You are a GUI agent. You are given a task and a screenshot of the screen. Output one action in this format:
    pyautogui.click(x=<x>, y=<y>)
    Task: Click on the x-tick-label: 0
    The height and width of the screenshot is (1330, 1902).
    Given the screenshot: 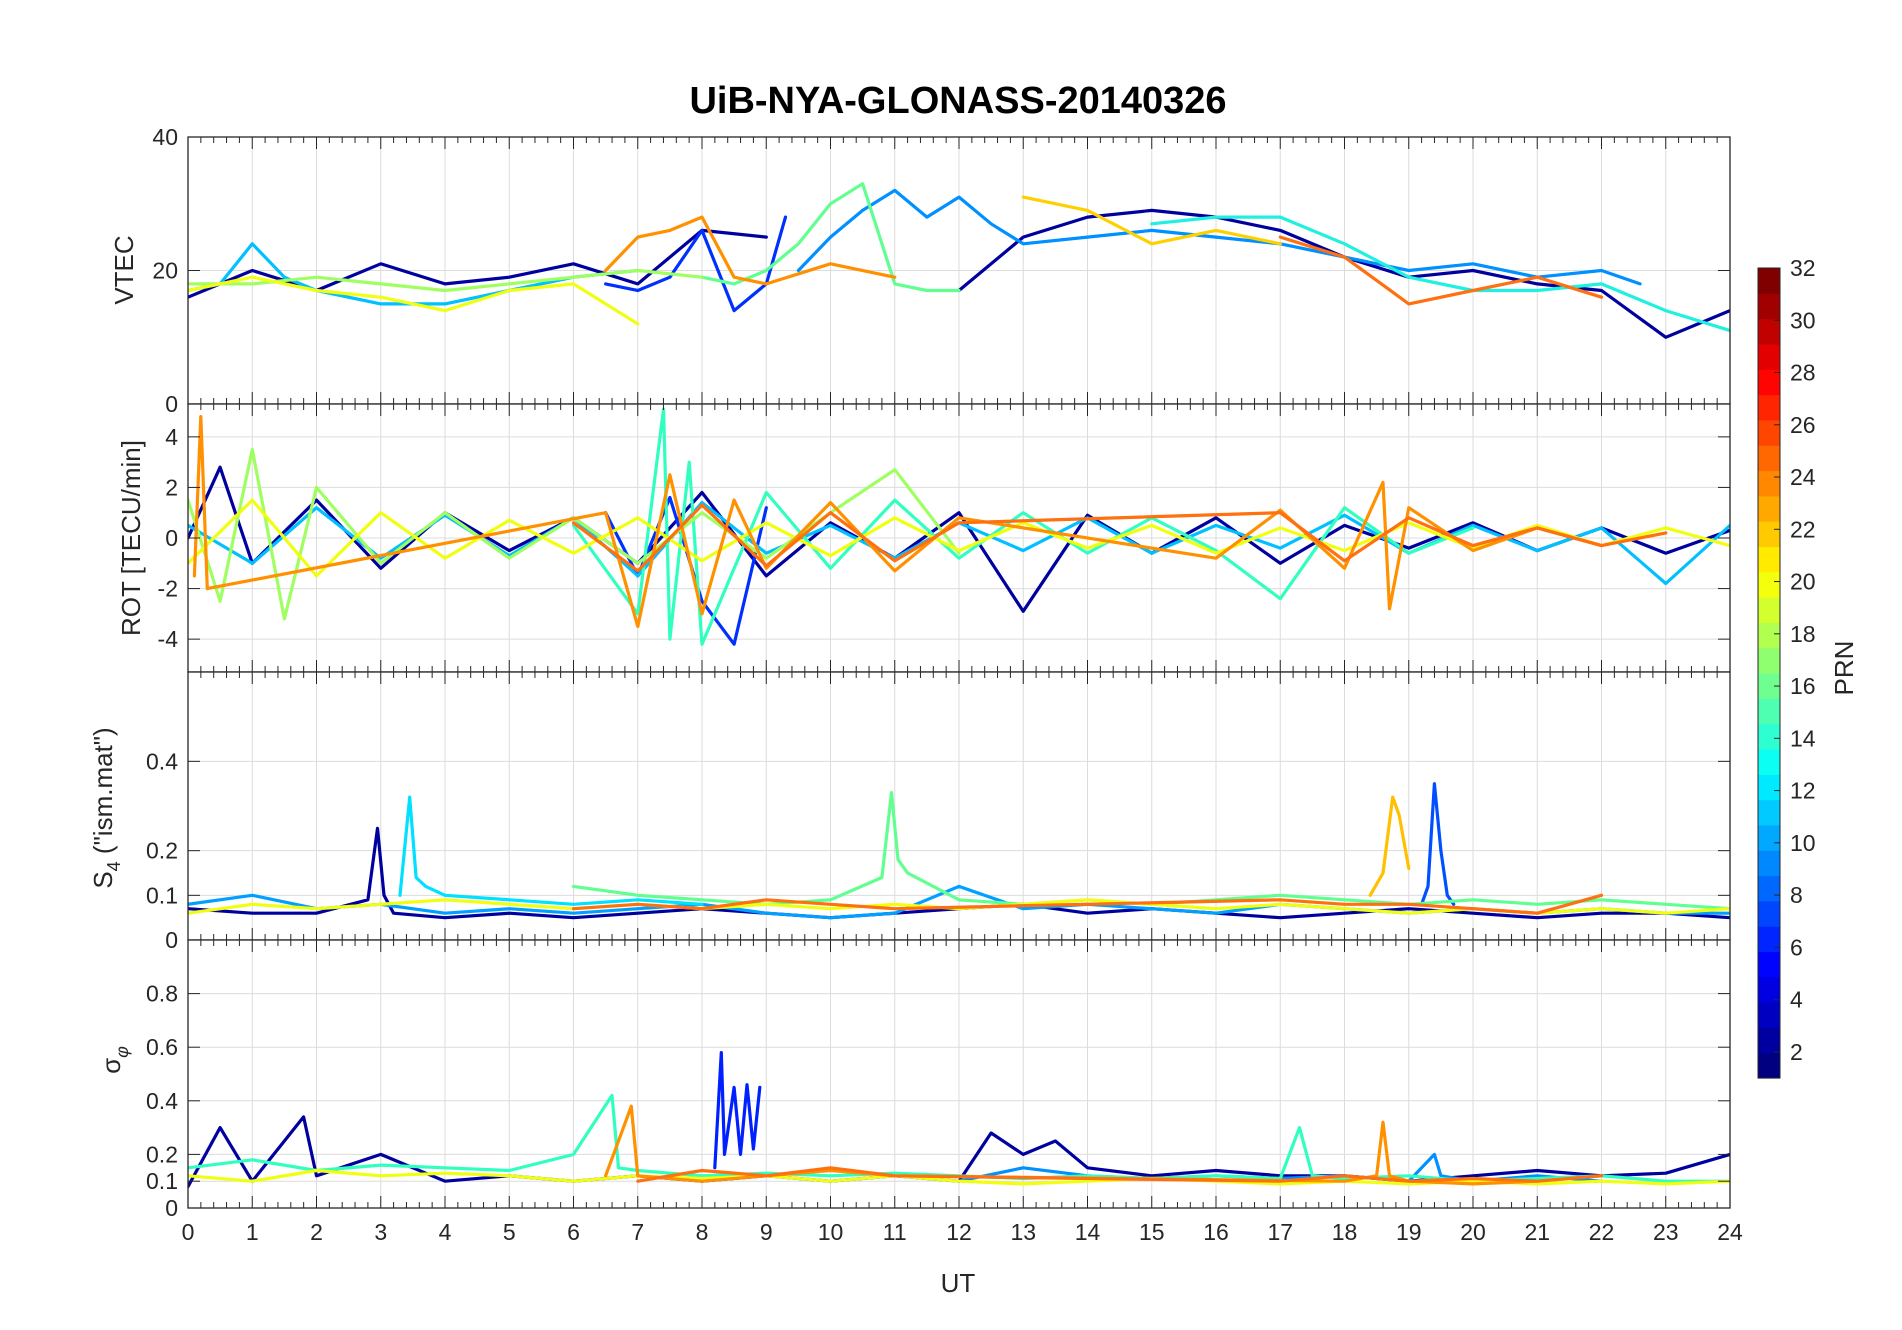 What is the action you would take?
    pyautogui.click(x=188, y=1232)
    